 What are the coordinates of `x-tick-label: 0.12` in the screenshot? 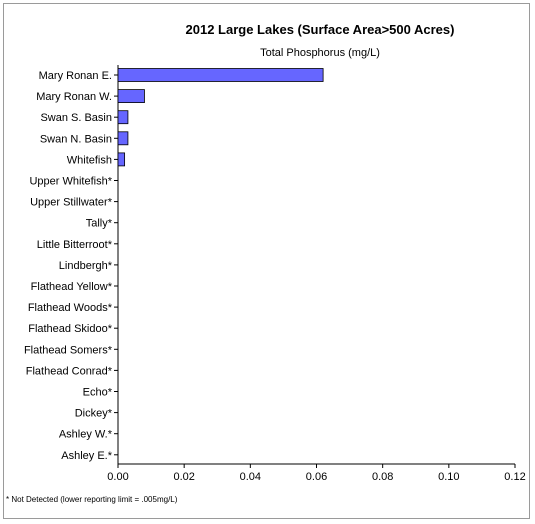 It's located at (514, 477).